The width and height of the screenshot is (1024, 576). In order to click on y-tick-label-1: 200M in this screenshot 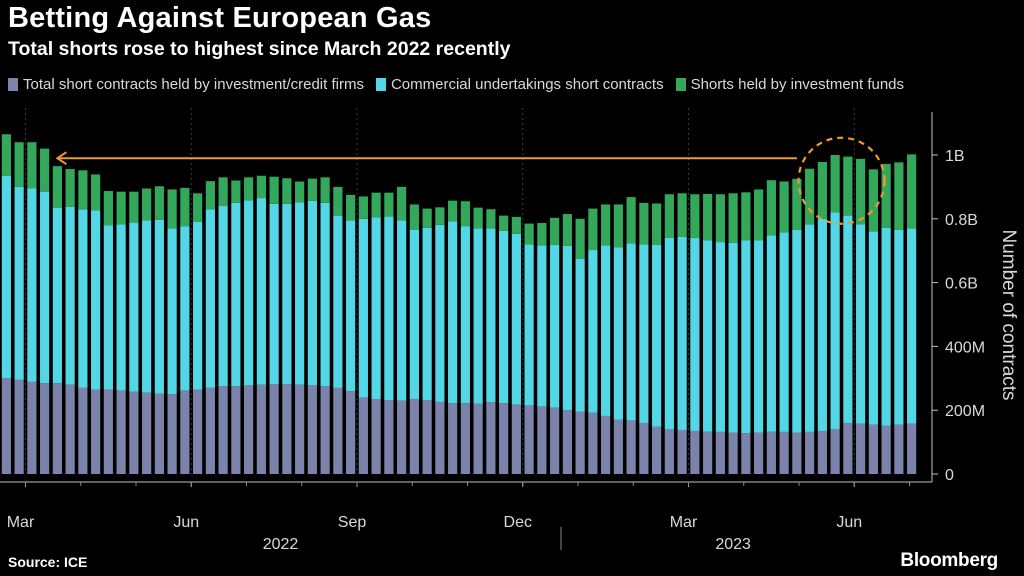, I will do `click(965, 411)`.